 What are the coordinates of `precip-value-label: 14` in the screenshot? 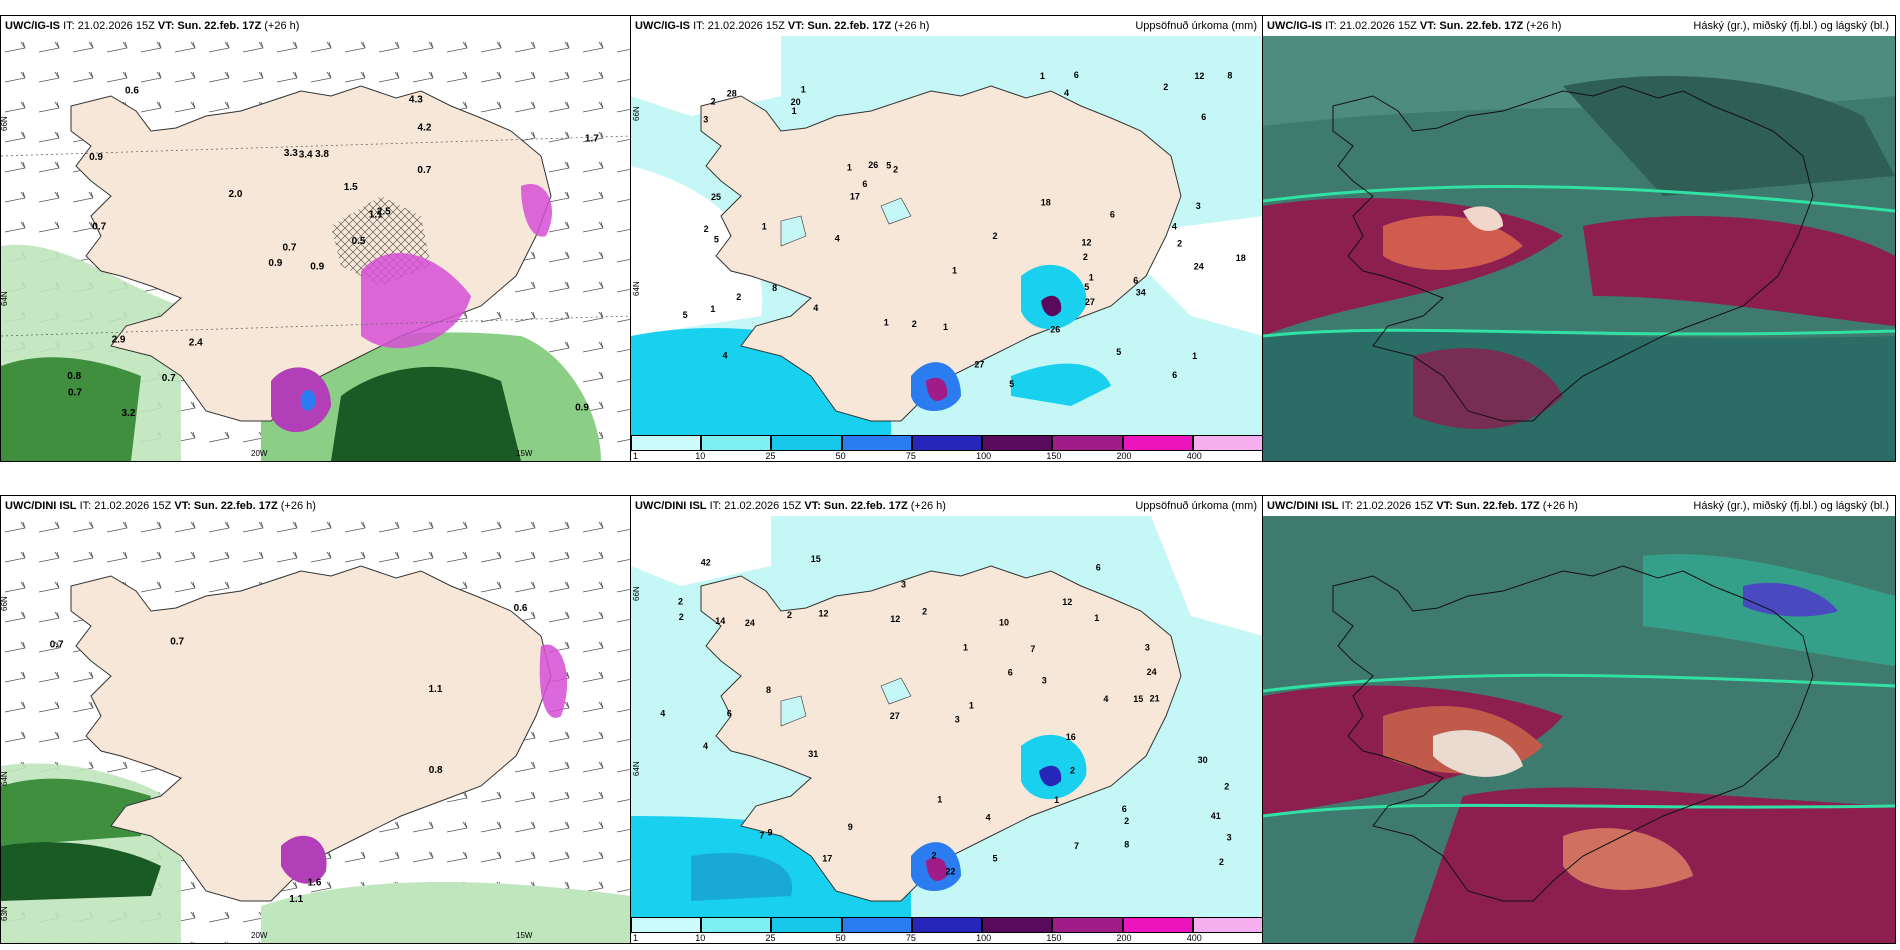 It's located at (720, 621).